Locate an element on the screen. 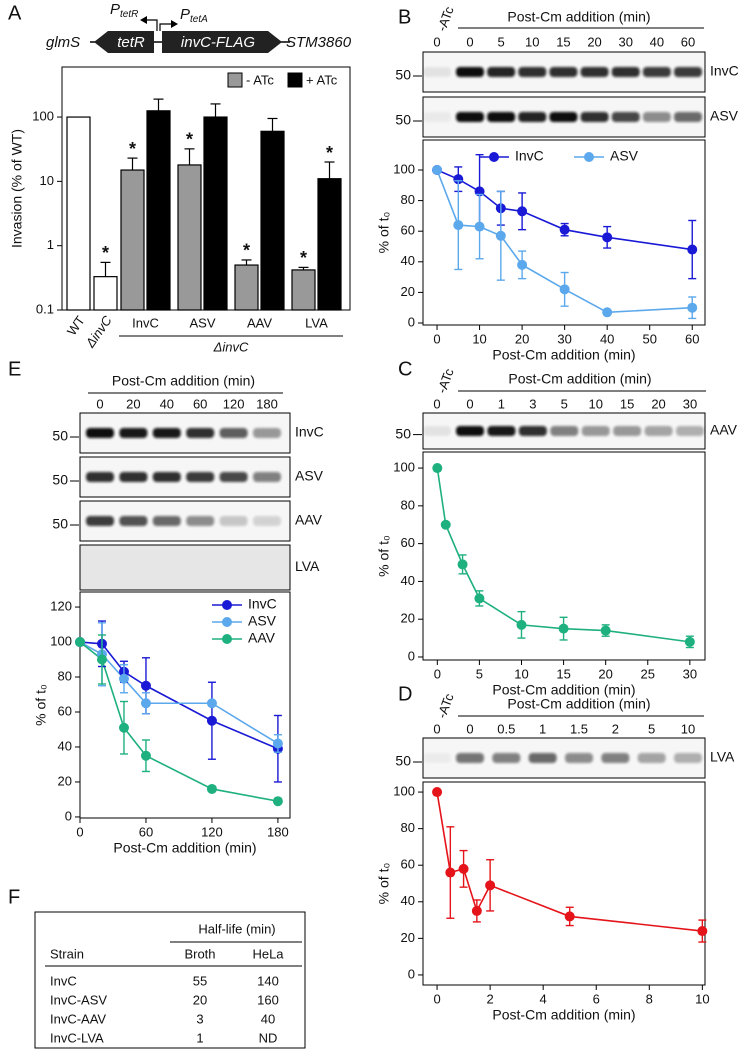 The height and width of the screenshot is (1057, 750). x-tick-label: LVA is located at coordinates (316, 322).